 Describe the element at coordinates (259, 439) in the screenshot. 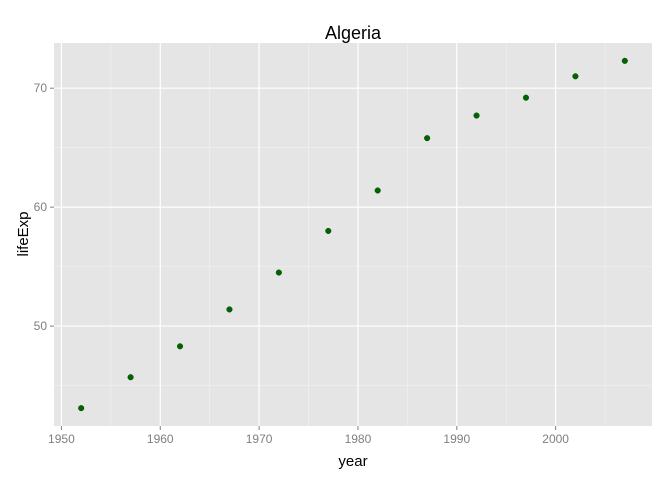

I see `x-tick-label: 1970` at that location.